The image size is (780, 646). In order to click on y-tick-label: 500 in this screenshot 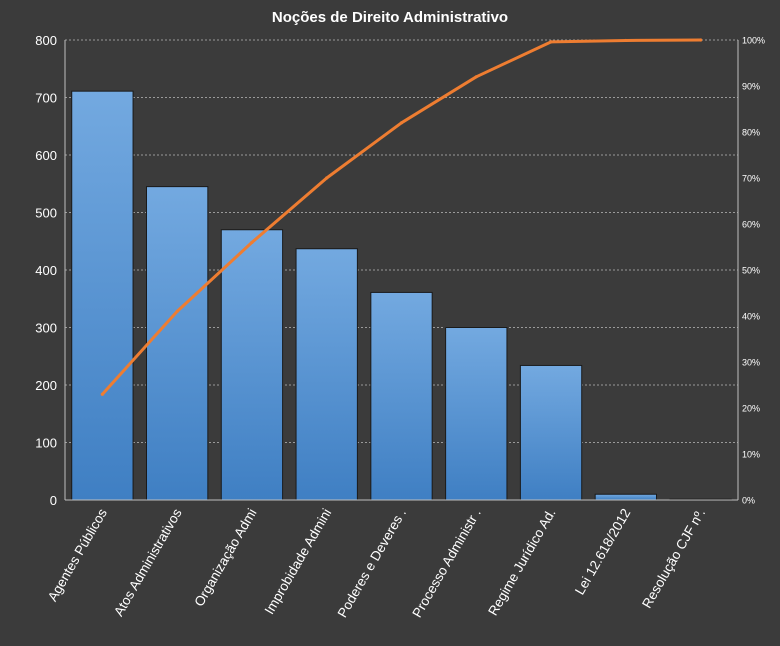, I will do `click(46, 213)`.